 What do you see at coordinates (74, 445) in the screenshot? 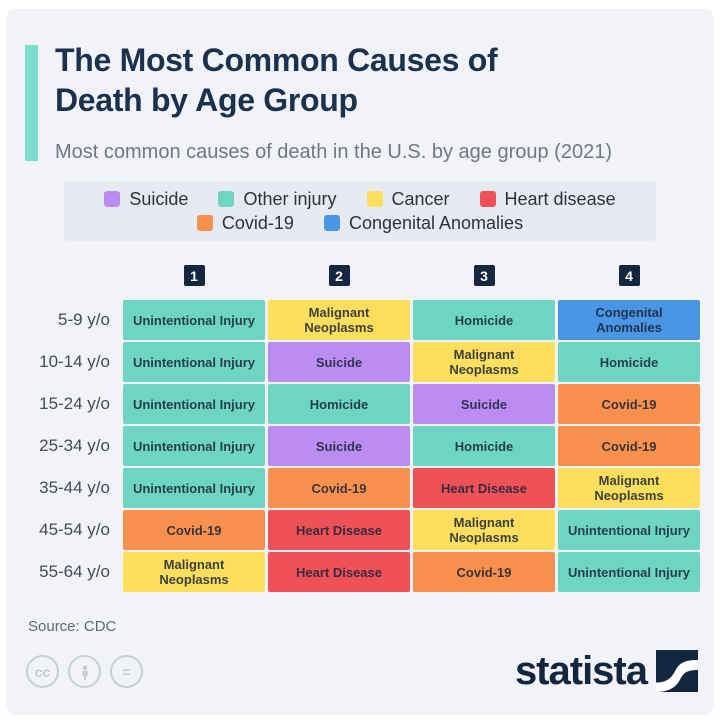
I see `age-label: 25-34 y/o` at bounding box center [74, 445].